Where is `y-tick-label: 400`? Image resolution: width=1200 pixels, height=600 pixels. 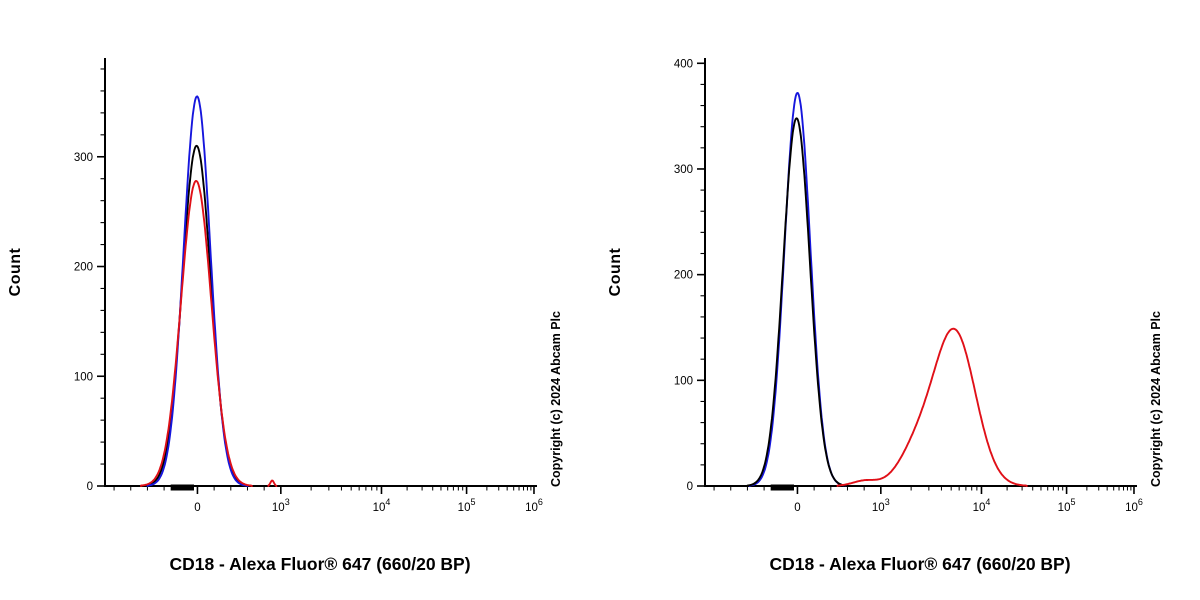 y-tick-label: 400 is located at coordinates (683, 64).